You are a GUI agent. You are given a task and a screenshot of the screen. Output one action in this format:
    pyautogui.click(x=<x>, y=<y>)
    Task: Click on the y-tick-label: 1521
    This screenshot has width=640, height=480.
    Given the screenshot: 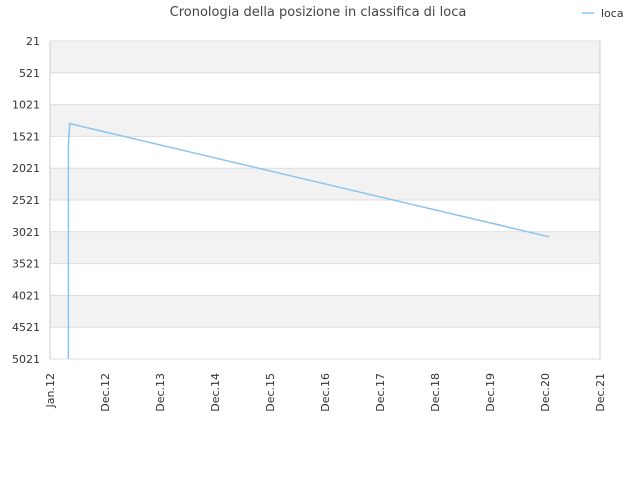 What is the action you would take?
    pyautogui.click(x=26, y=136)
    